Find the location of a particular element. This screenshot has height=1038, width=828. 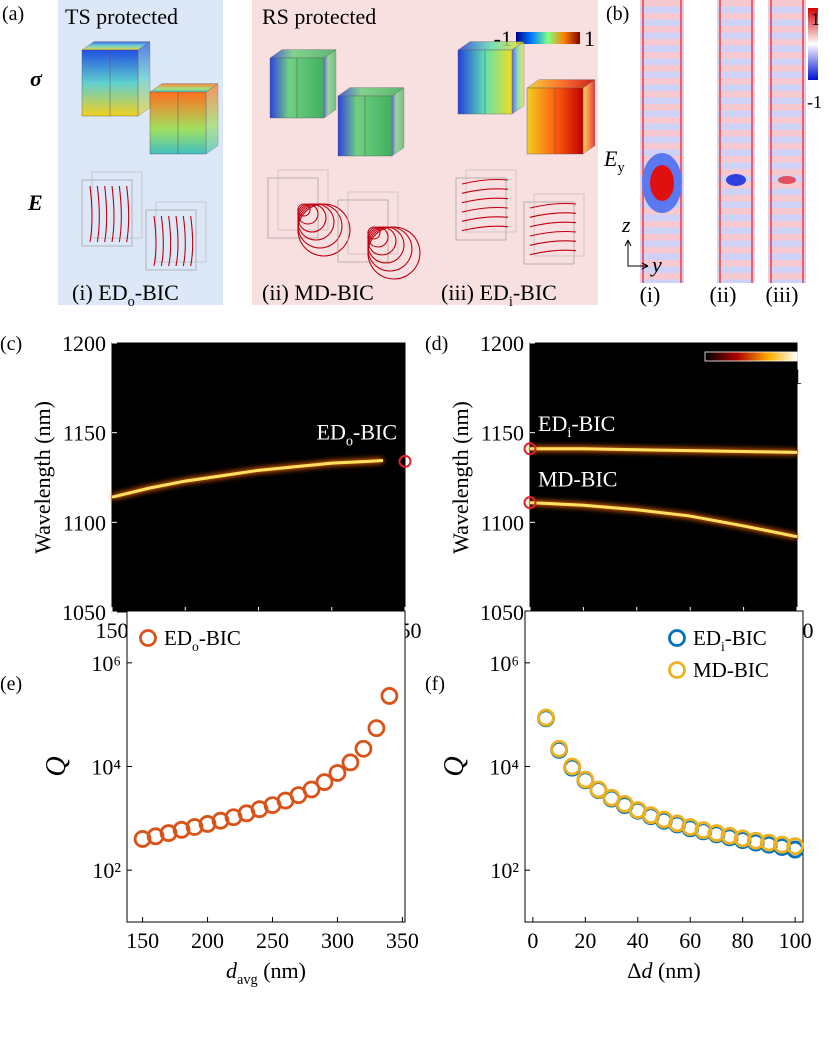

x-tick-label: 0 is located at coordinates (532, 940).